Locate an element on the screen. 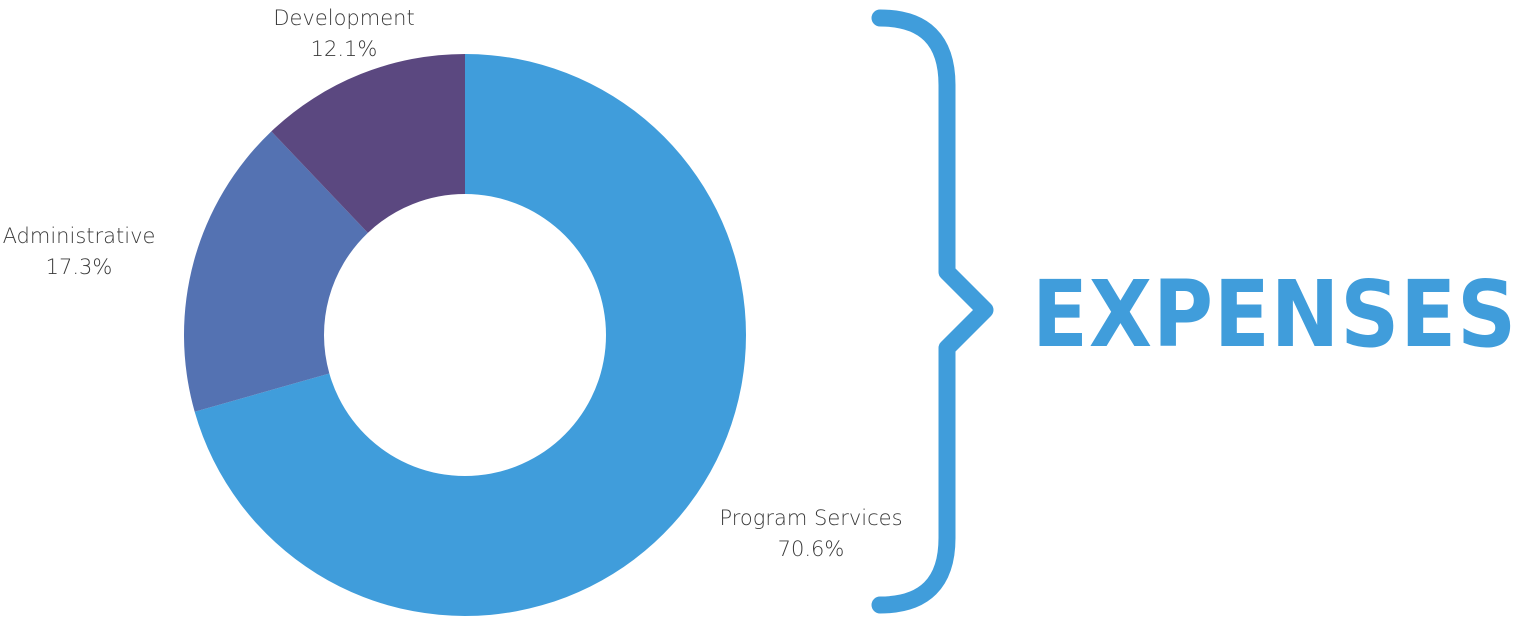 The image size is (1533, 617). label-development-name: Development is located at coordinates (343, 18).